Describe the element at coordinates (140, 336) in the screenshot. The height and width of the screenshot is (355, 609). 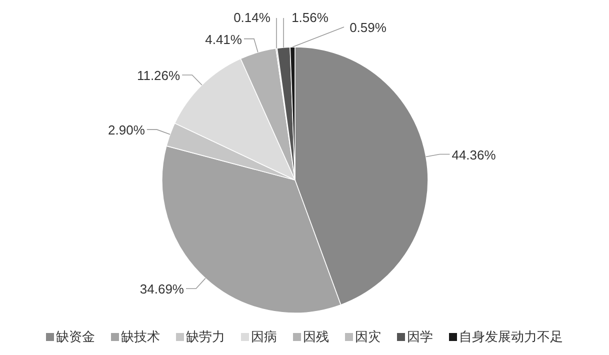
I see `legend-label: 缺技术` at that location.